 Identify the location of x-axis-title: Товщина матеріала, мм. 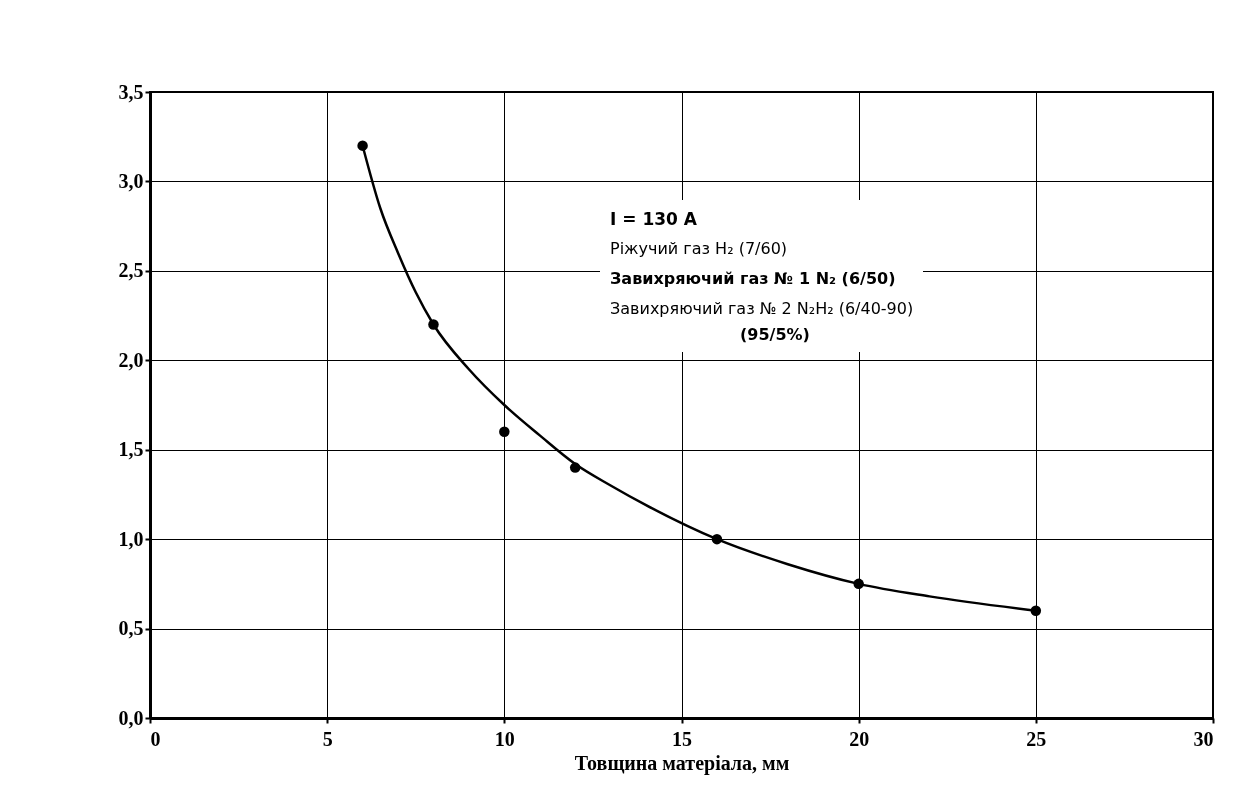
(682, 763).